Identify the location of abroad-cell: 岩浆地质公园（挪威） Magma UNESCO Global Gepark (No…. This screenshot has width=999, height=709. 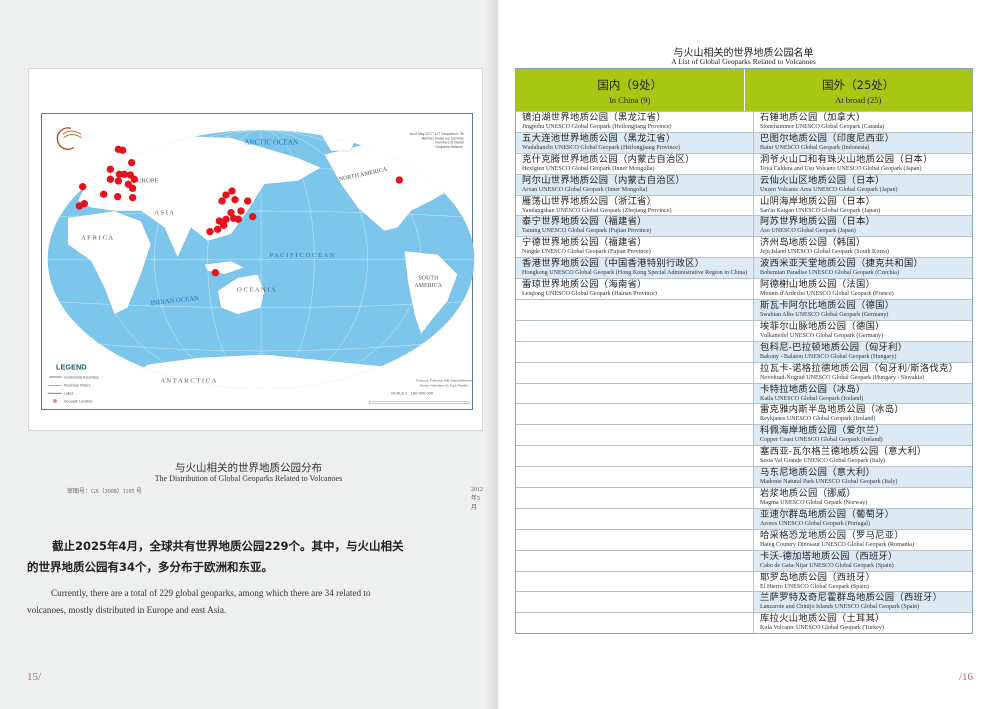
(863, 498).